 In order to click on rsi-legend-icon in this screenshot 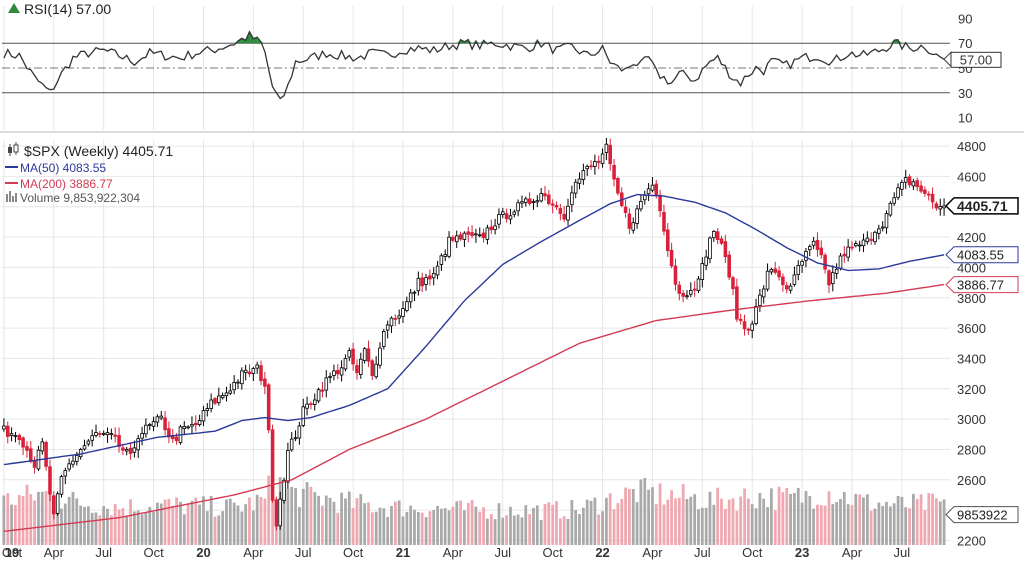, I will do `click(14, 8)`.